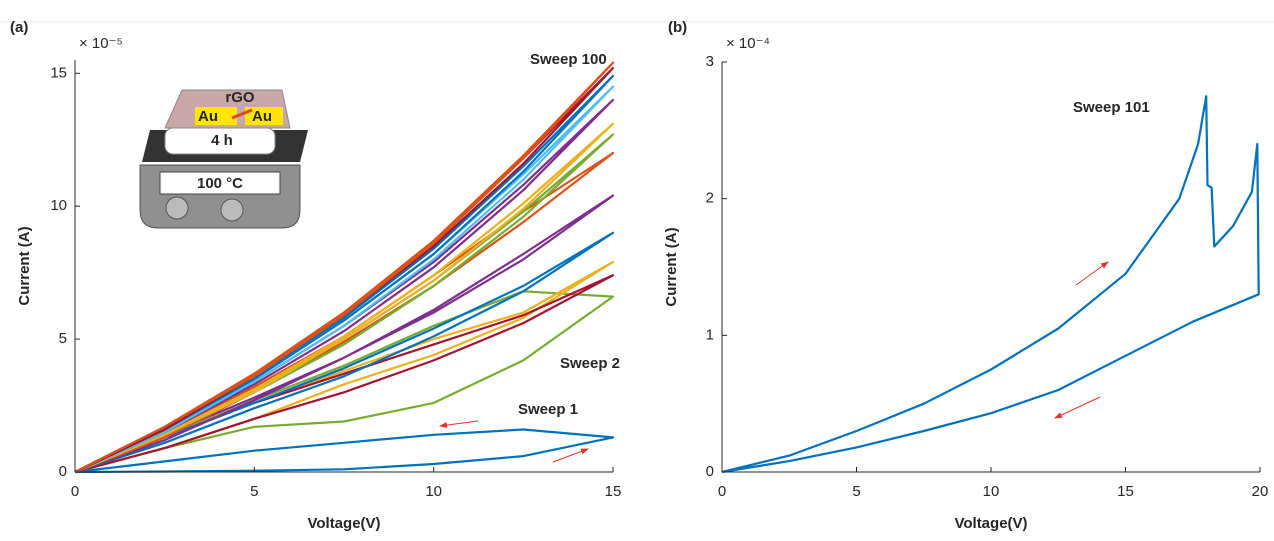  Describe the element at coordinates (710, 198) in the screenshot. I see `y-tick-label: 2` at that location.